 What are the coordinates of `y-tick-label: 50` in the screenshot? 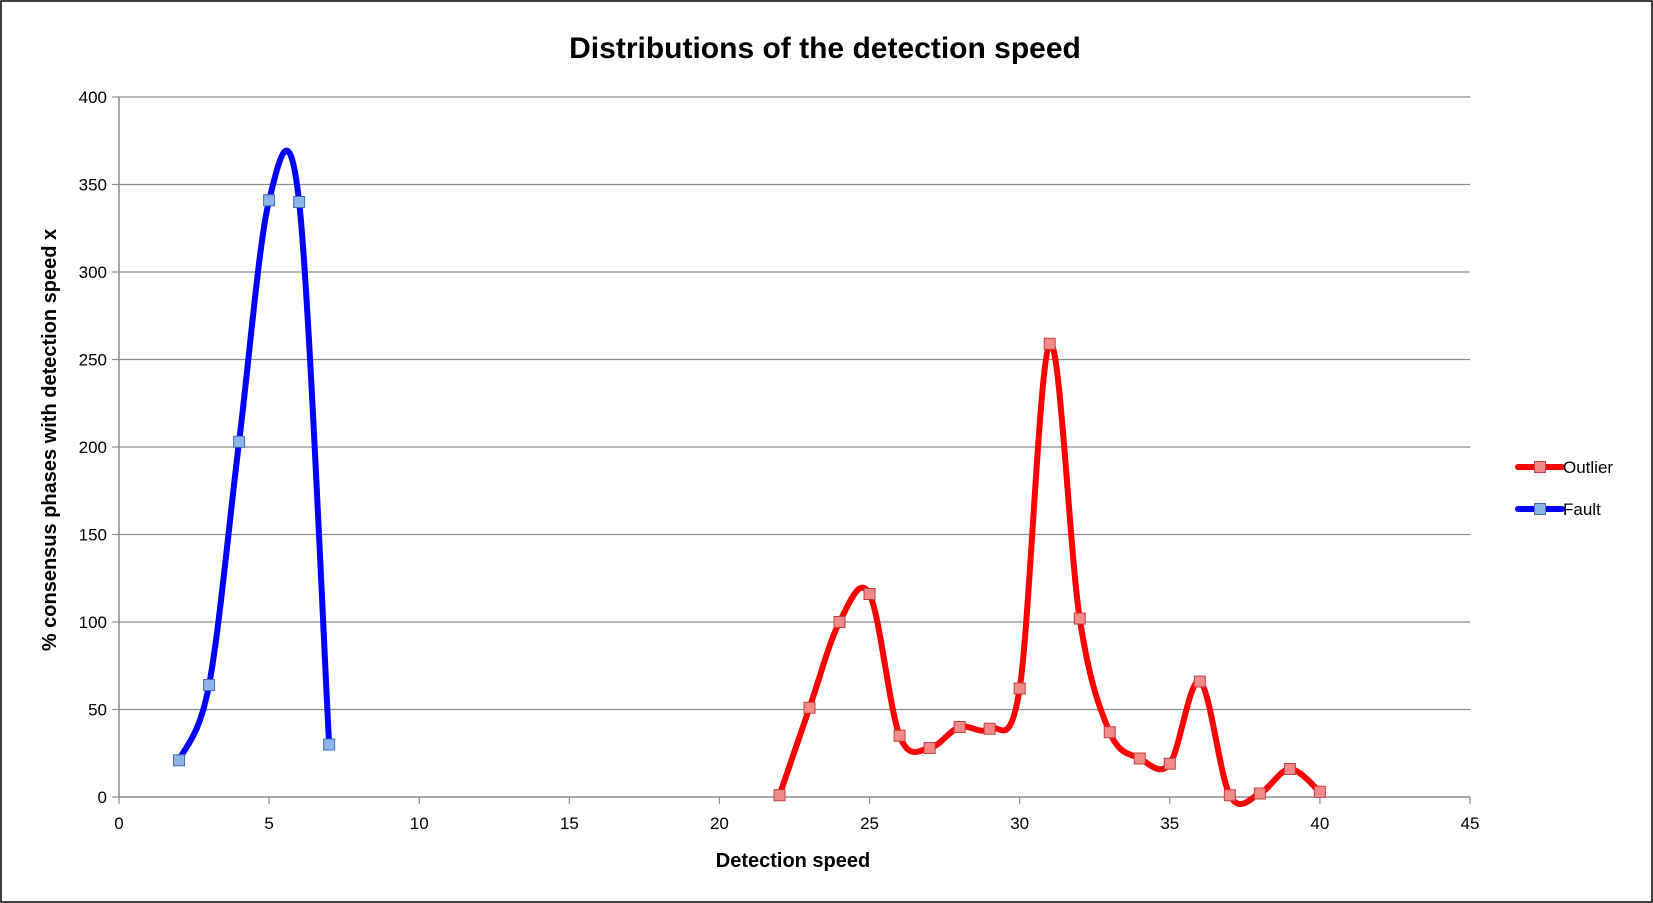 It's located at (97, 710).